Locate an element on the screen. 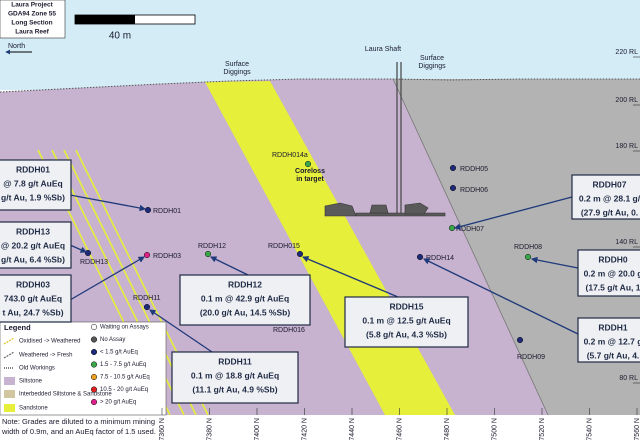  callout-line: (5.8 g/t Au, 4.3 %Sb) is located at coordinates (406, 334).